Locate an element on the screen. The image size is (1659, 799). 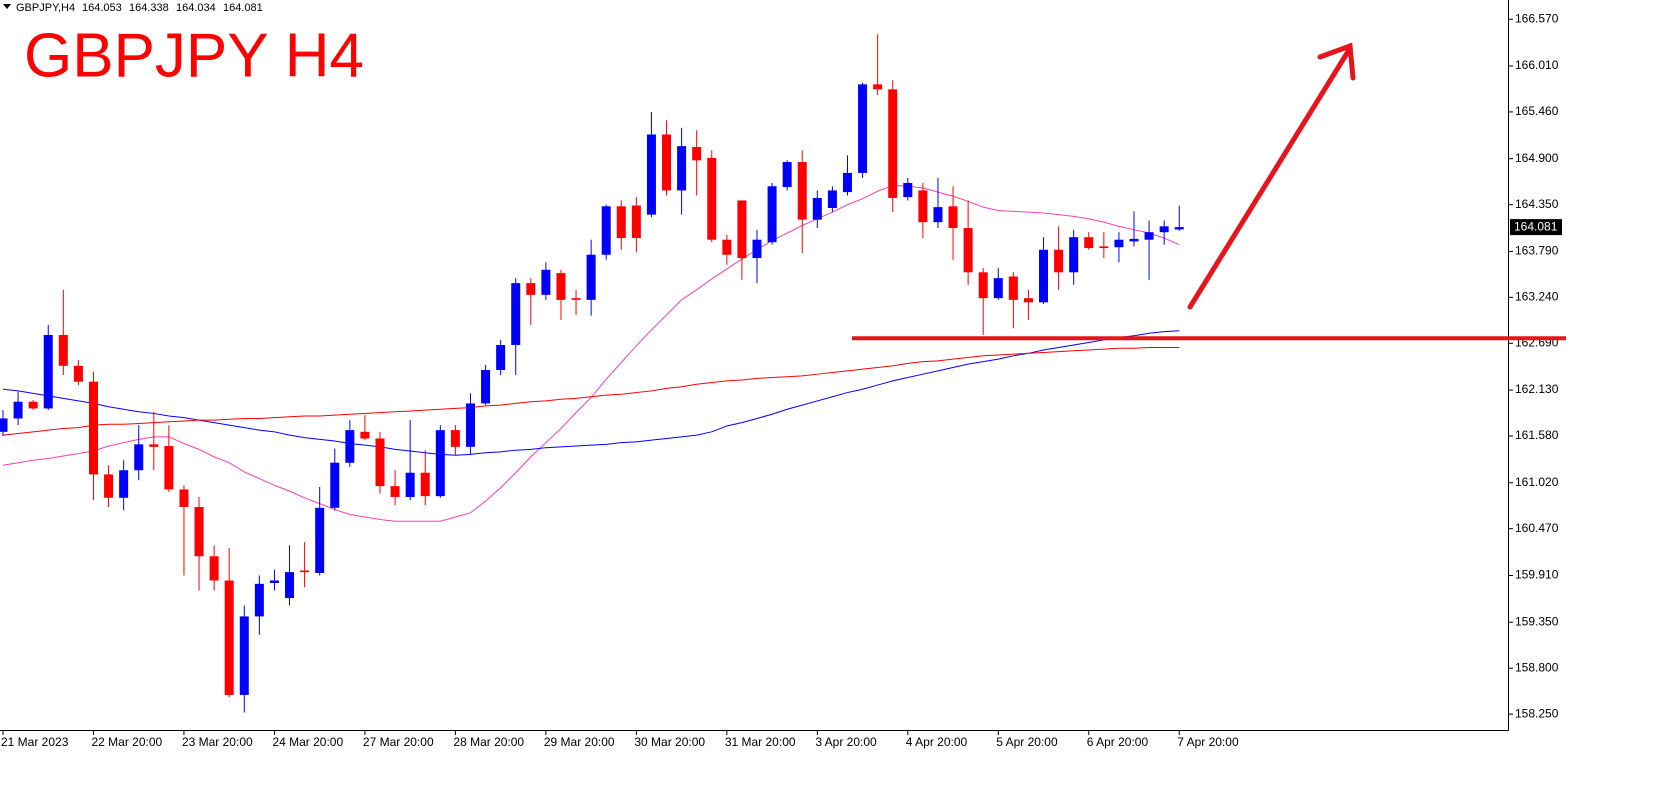
y-tick-label: 158.250 is located at coordinates (1537, 713).